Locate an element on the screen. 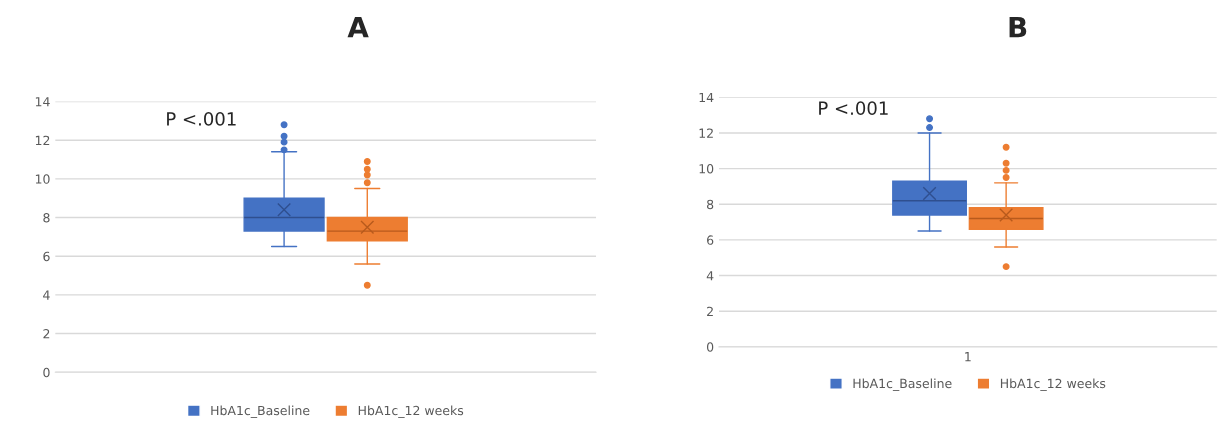 This screenshot has height=423, width=1229. chart-title: B is located at coordinates (1018, 27).